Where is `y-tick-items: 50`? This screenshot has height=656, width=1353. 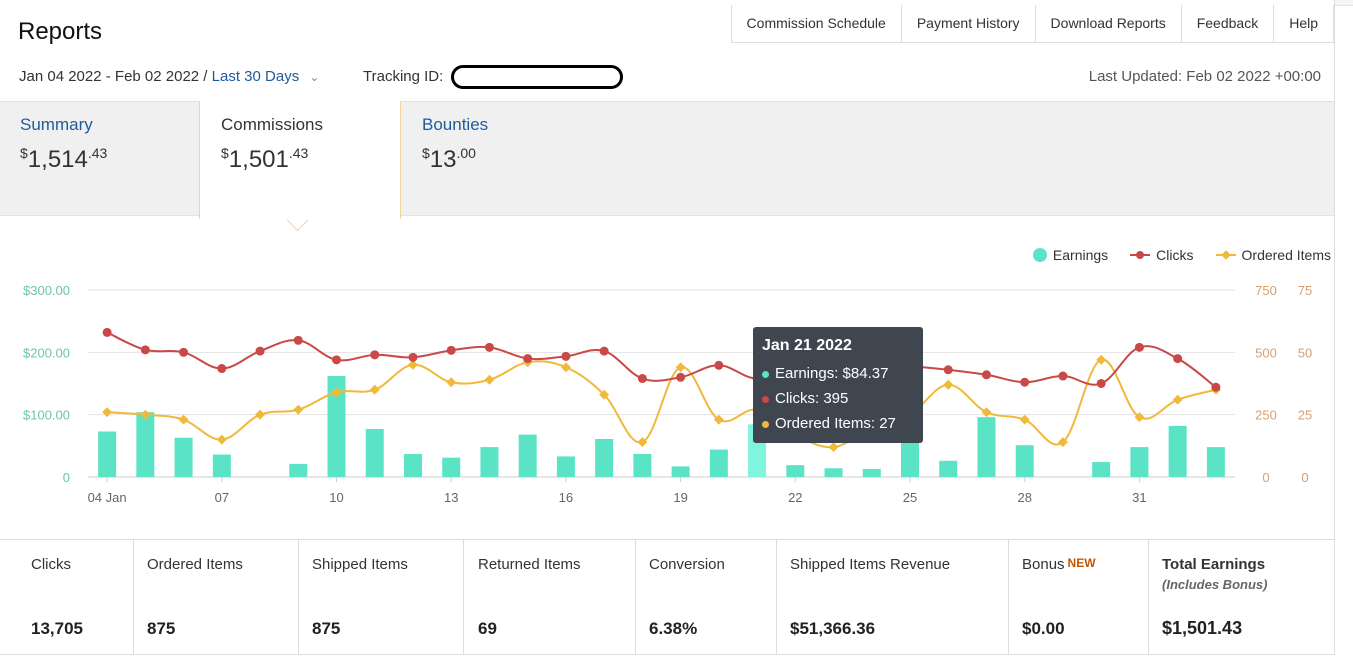 y-tick-items: 50 is located at coordinates (1305, 352).